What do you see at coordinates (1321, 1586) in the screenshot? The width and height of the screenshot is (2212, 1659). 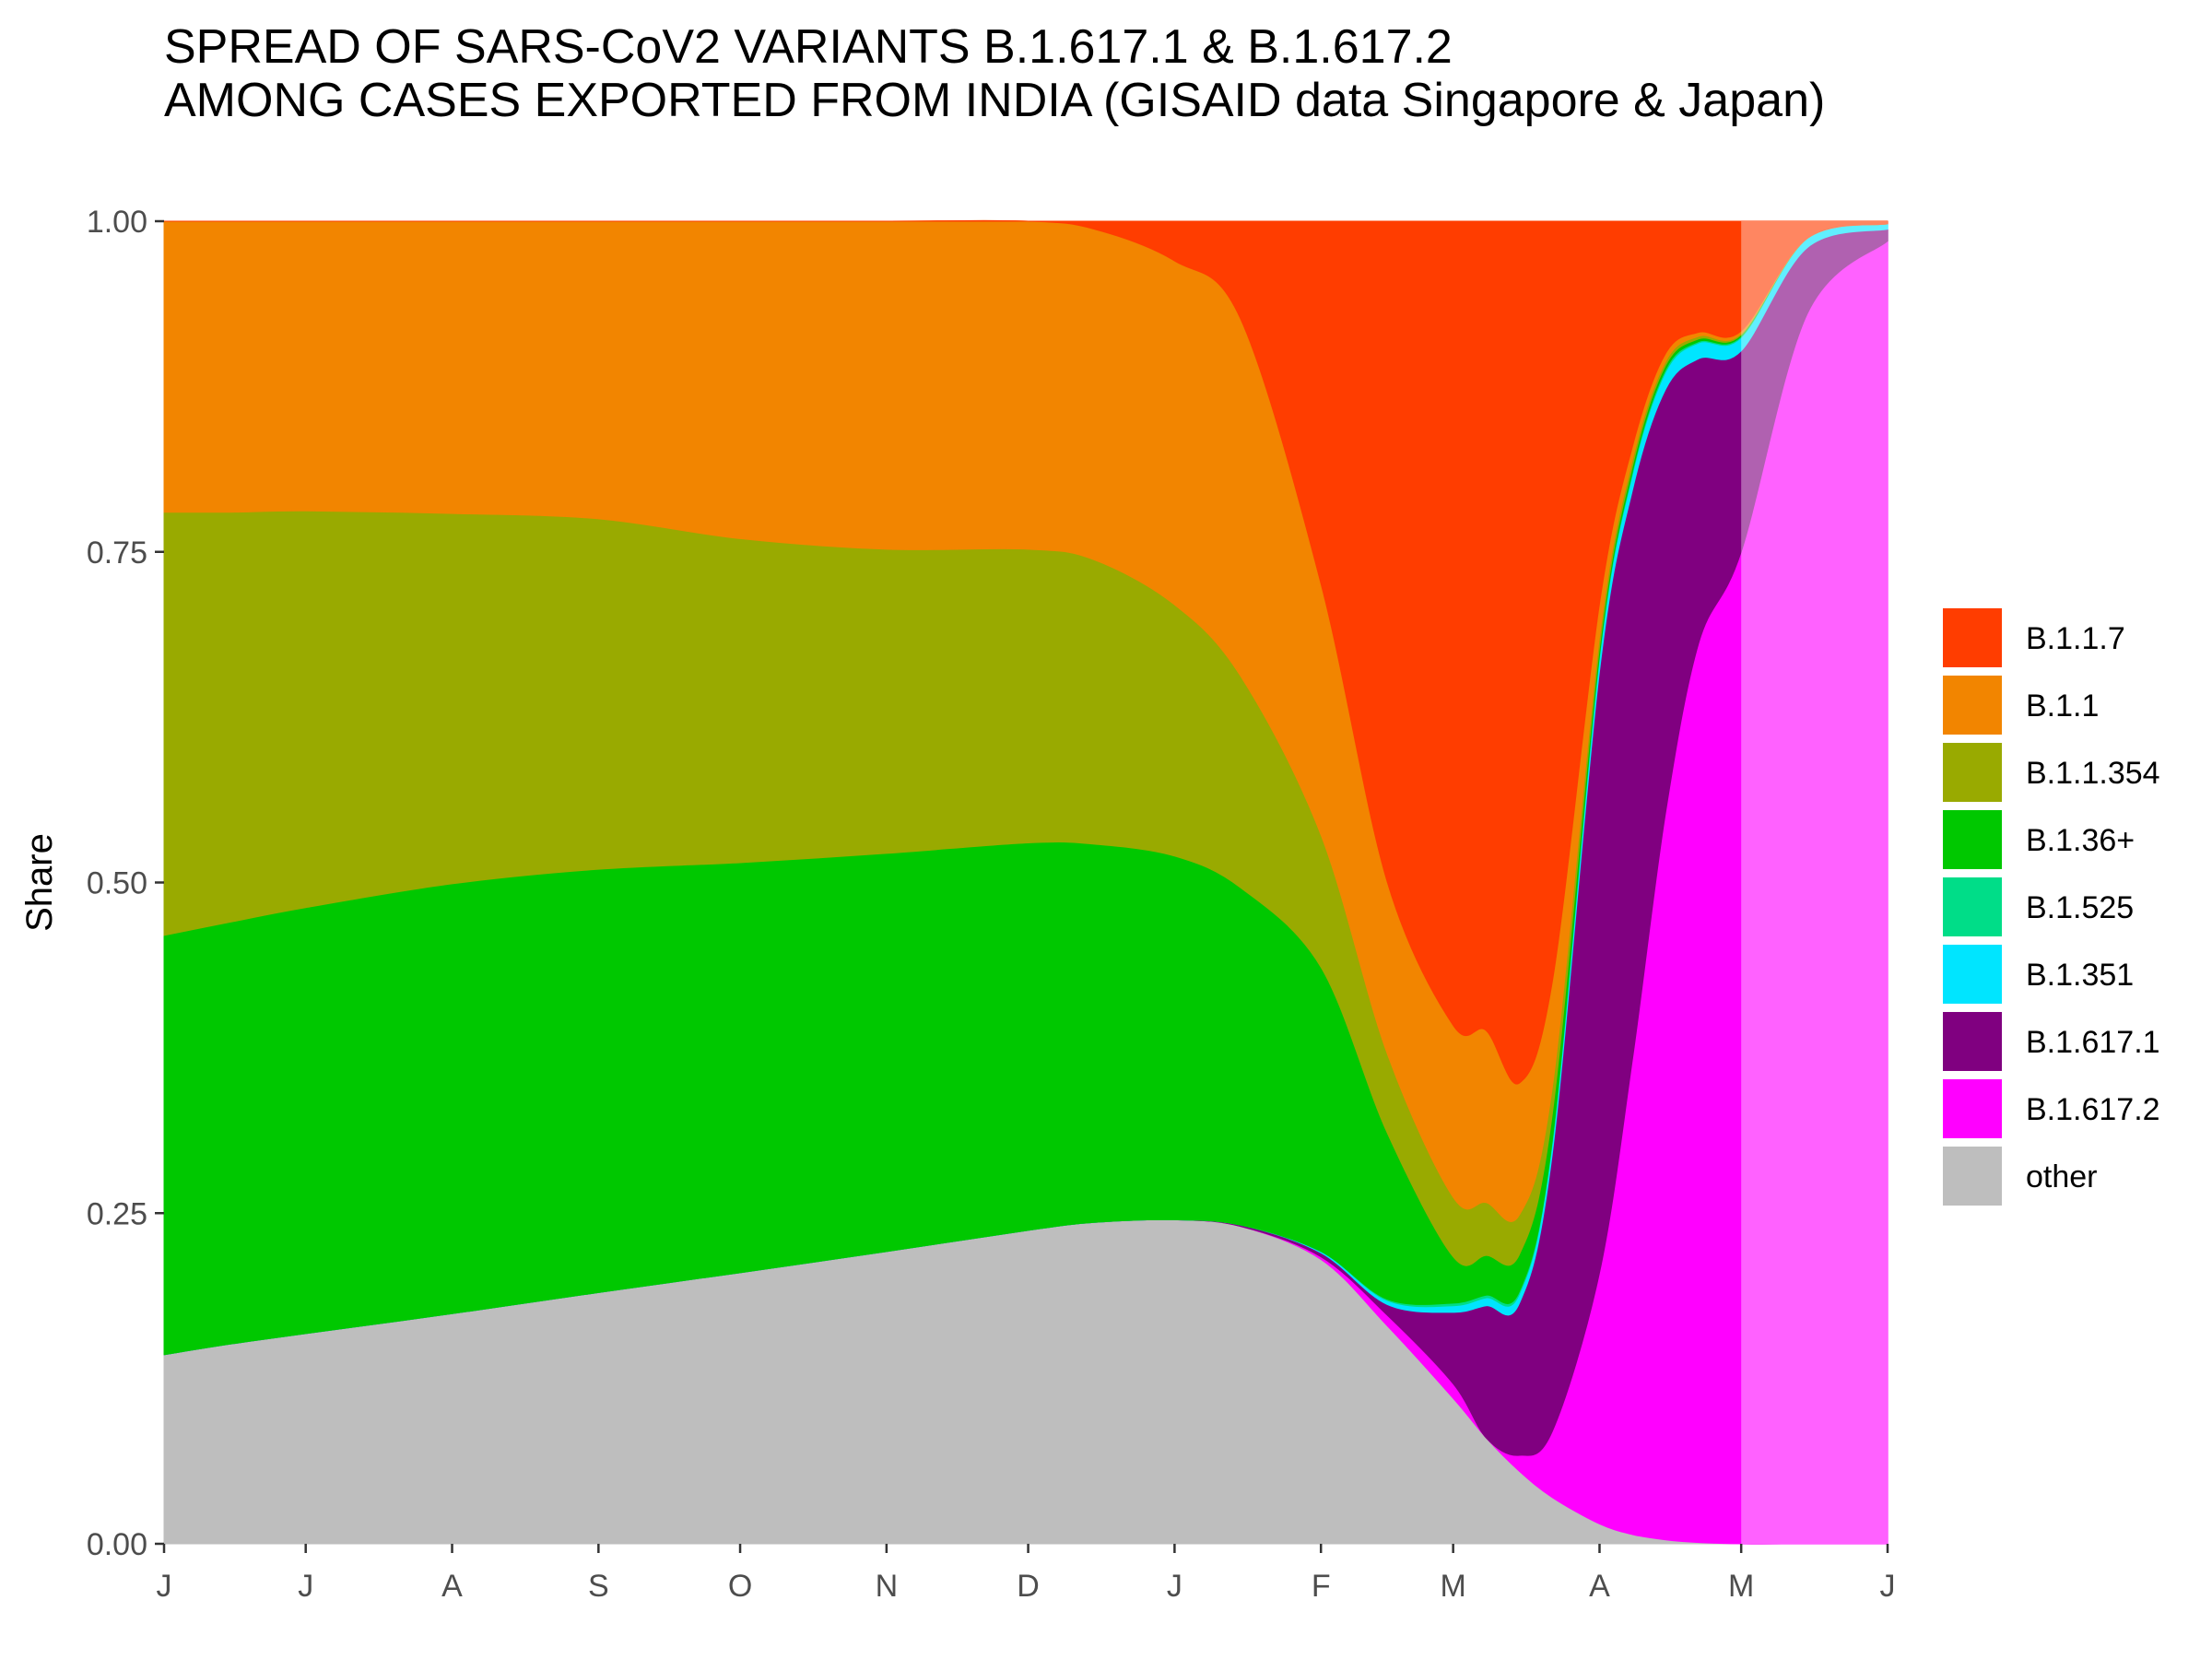 I see `x-tick-label: F` at bounding box center [1321, 1586].